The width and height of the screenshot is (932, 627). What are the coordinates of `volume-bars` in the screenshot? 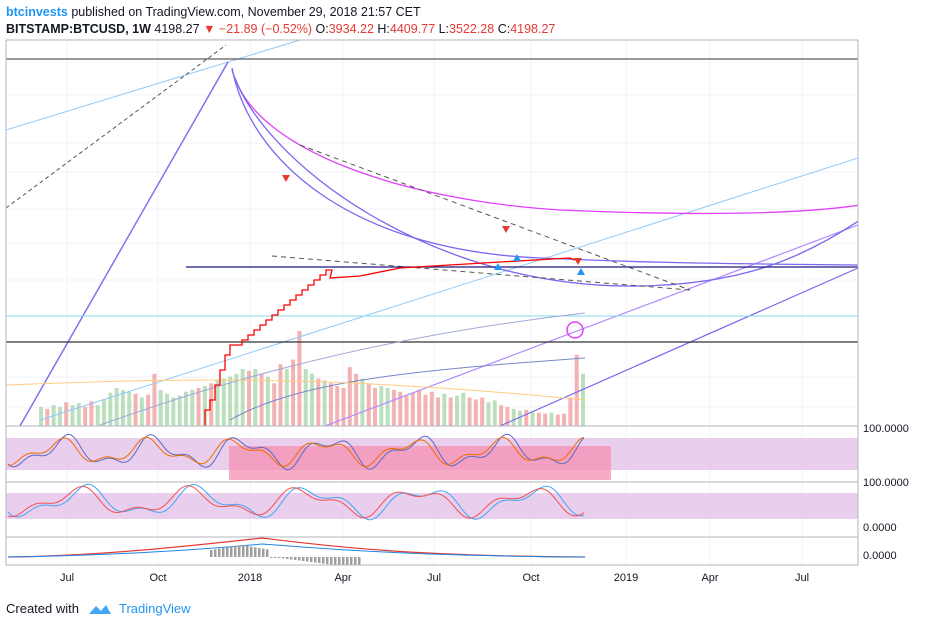 It's located at (312, 378).